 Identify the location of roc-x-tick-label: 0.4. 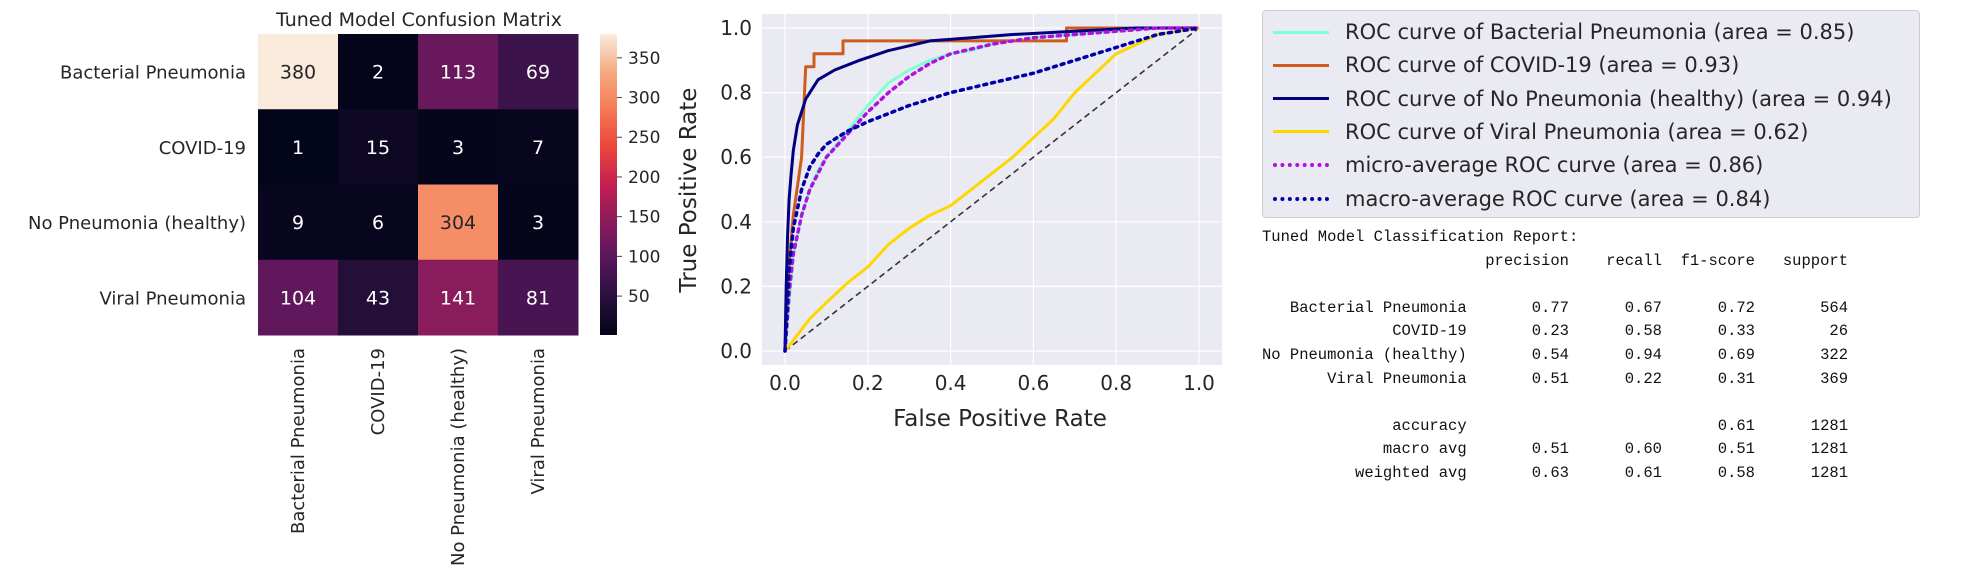
(951, 383).